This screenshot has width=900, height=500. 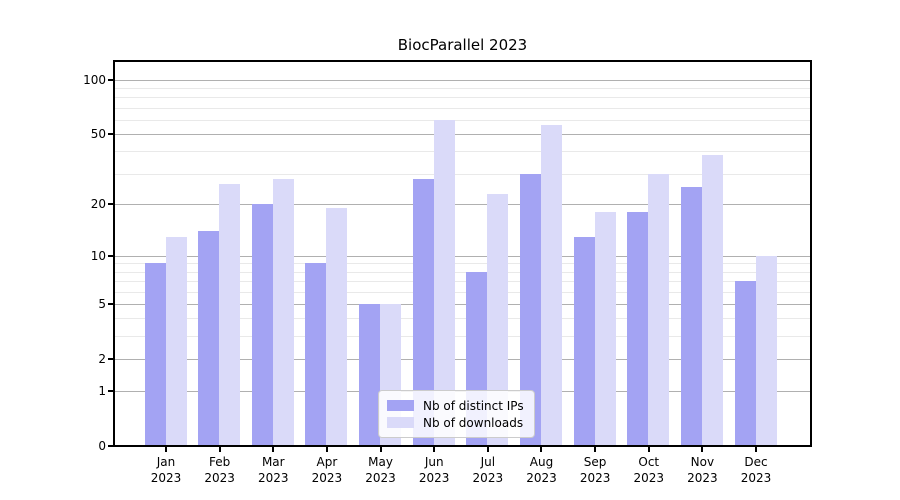 What do you see at coordinates (595, 449) in the screenshot?
I see `x-tick-Sep` at bounding box center [595, 449].